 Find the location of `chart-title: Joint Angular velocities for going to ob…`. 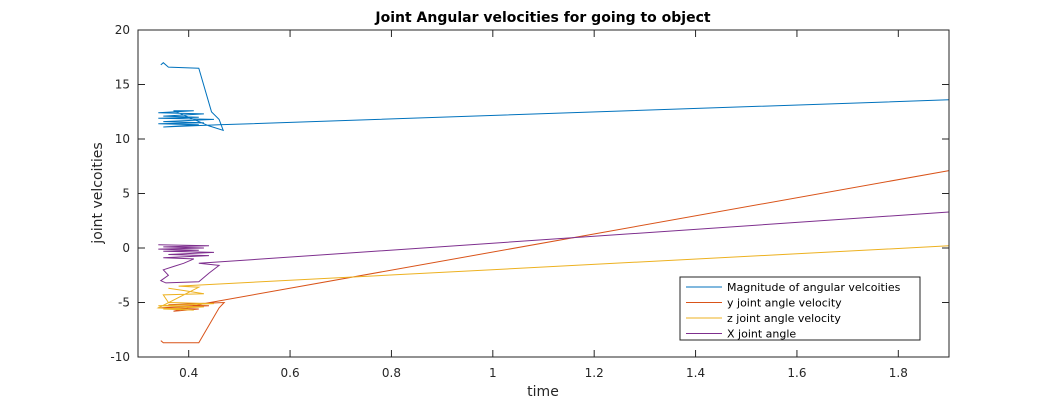

chart-title: Joint Angular velocities for going to ob… is located at coordinates (542, 18).